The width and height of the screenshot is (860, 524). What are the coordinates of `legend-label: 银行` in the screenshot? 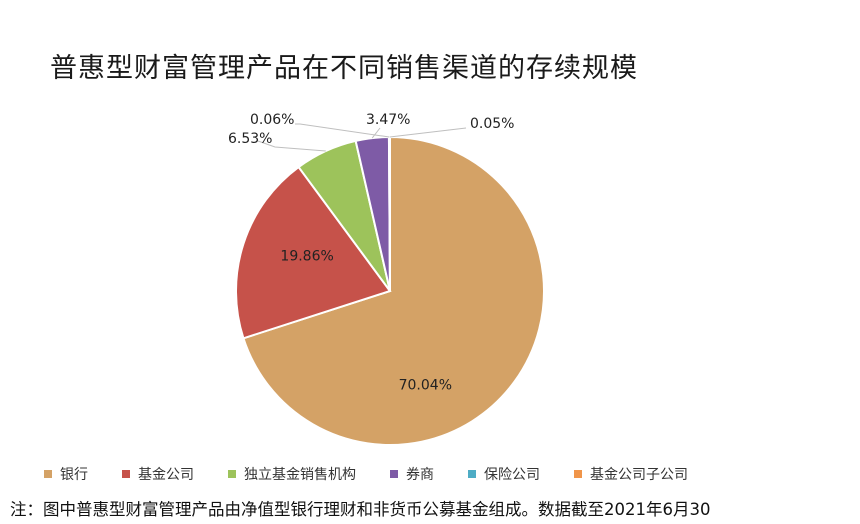 It's located at (74, 475).